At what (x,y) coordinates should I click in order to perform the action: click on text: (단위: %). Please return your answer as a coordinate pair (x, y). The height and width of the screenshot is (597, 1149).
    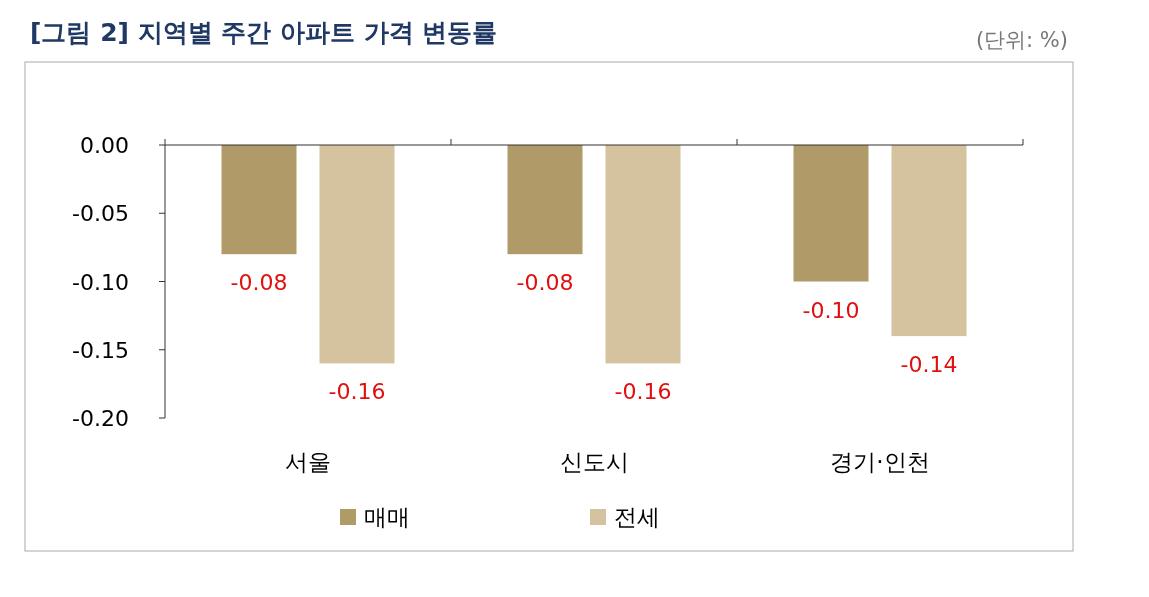
    Looking at the image, I should click on (1021, 40).